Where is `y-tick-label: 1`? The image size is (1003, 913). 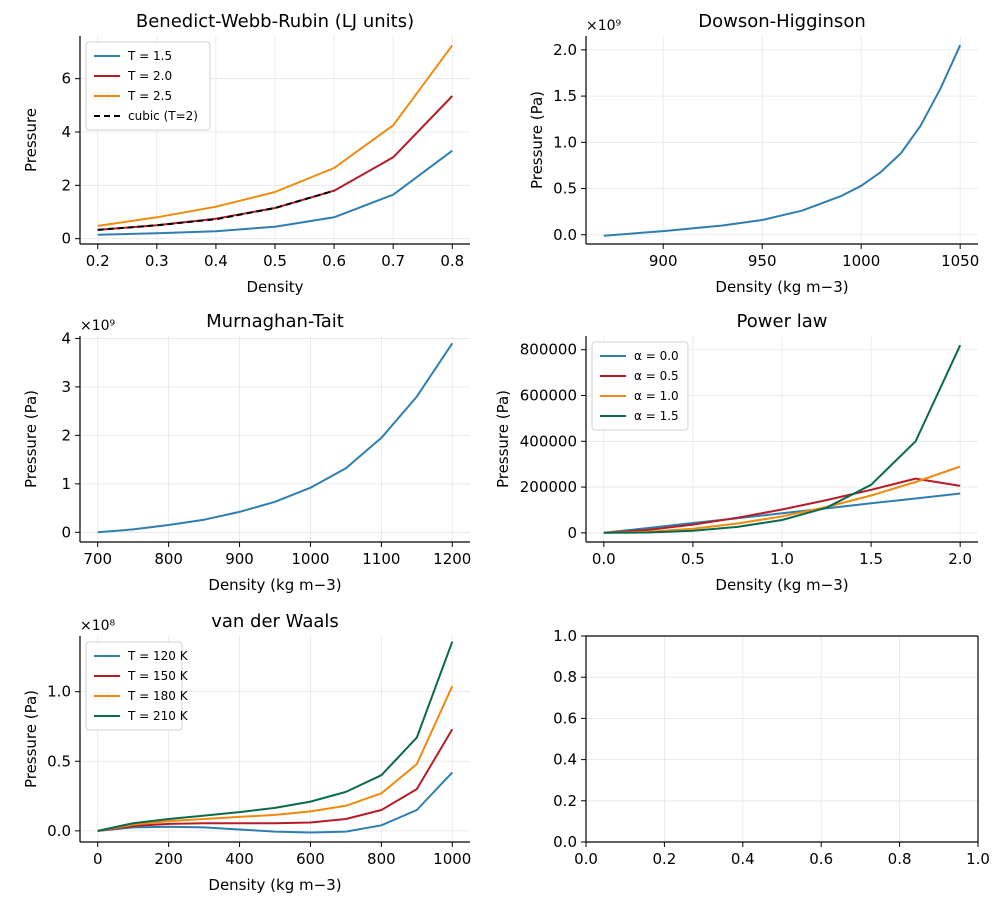 y-tick-label: 1 is located at coordinates (66, 484).